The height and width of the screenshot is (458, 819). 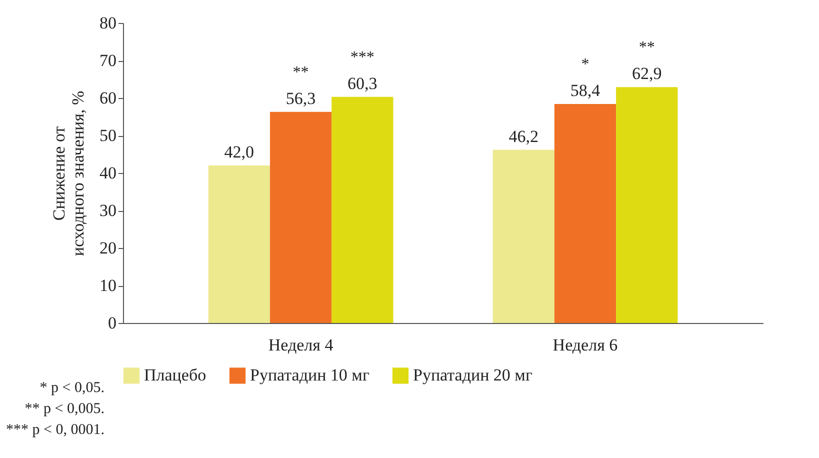 What do you see at coordinates (175, 375) in the screenshot?
I see `legend-label: Плацебо` at bounding box center [175, 375].